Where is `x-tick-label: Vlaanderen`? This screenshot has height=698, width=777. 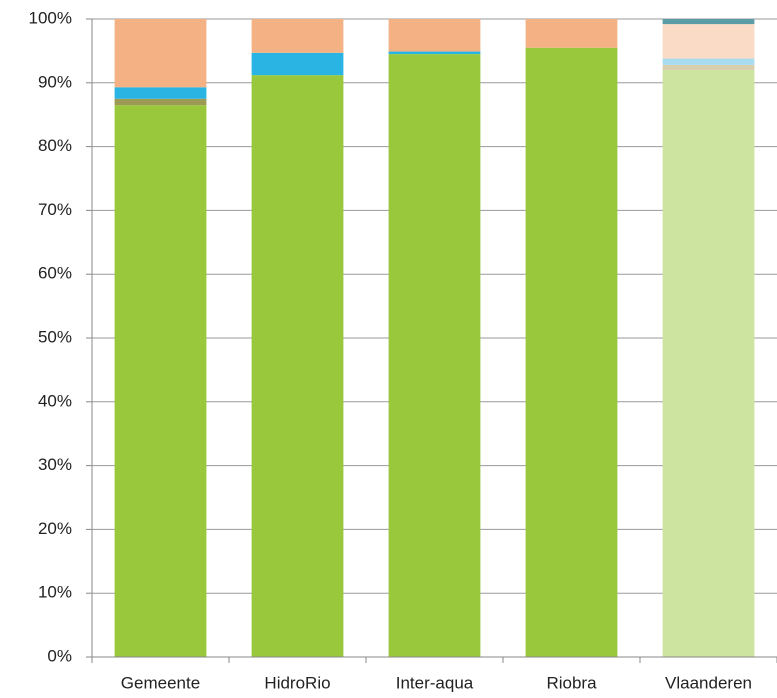 x-tick-label: Vlaanderen is located at coordinates (708, 682).